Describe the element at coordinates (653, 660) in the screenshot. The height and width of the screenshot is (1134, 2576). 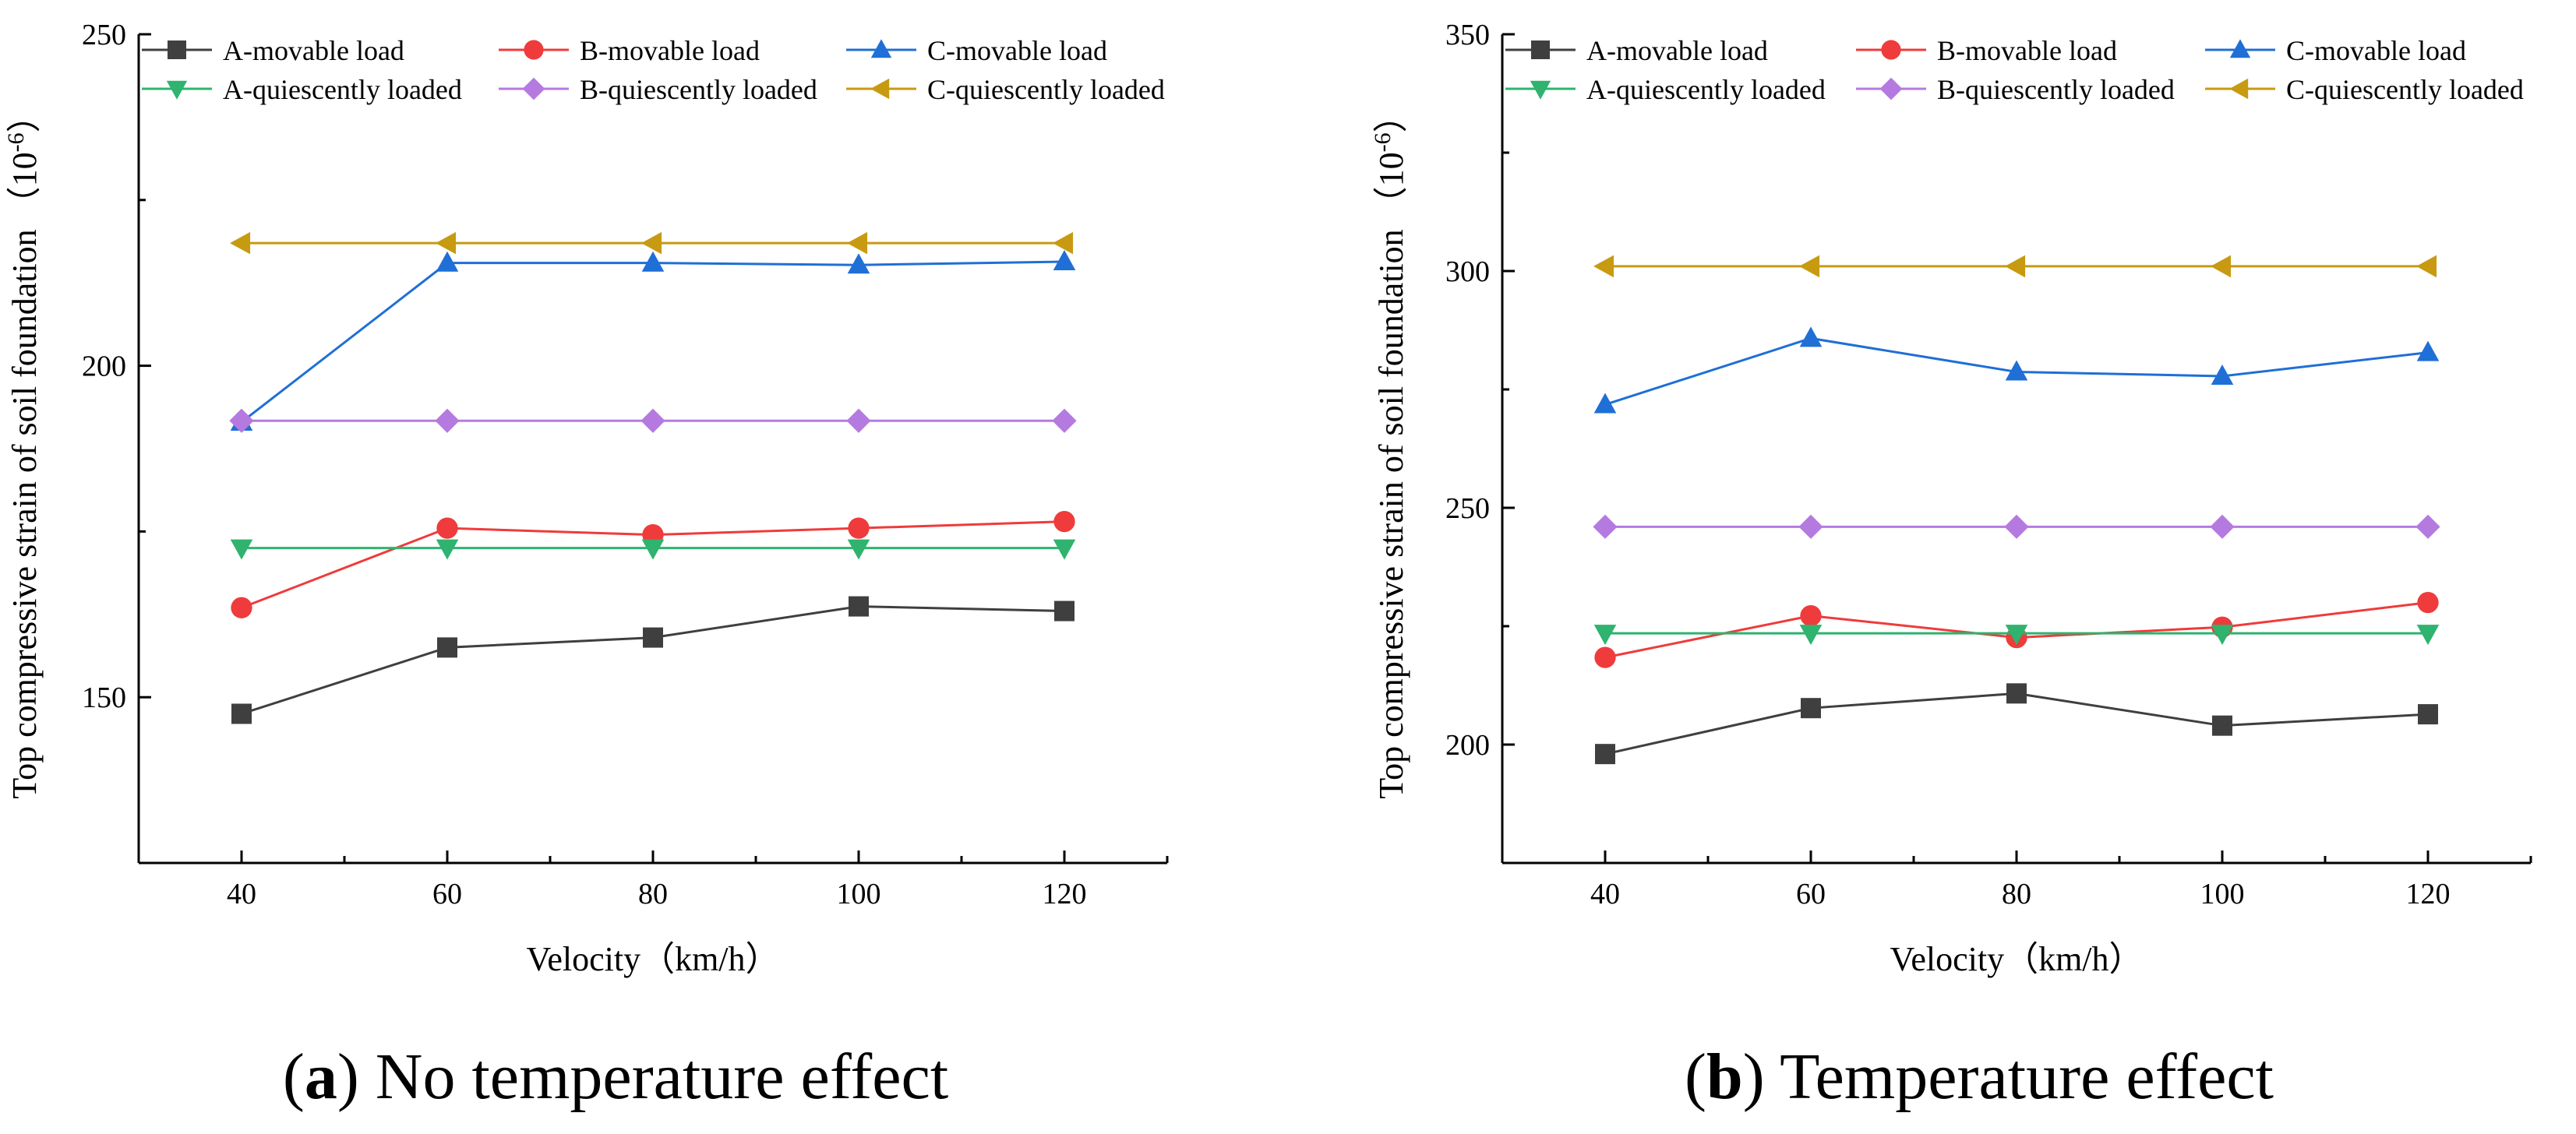
I see `series-line` at that location.